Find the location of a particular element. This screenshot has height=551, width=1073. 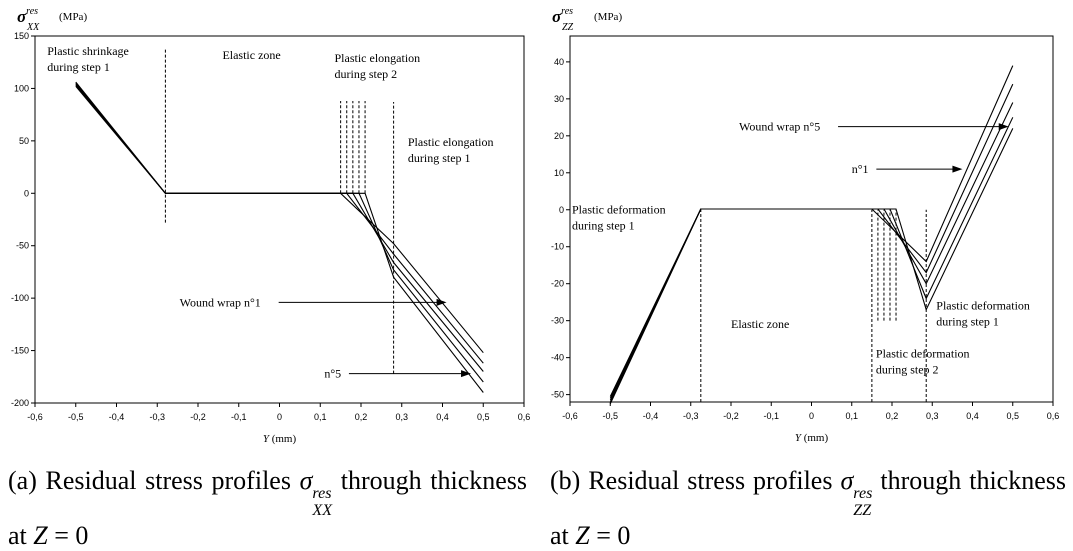

caption-b-var: Z is located at coordinates (582, 535).